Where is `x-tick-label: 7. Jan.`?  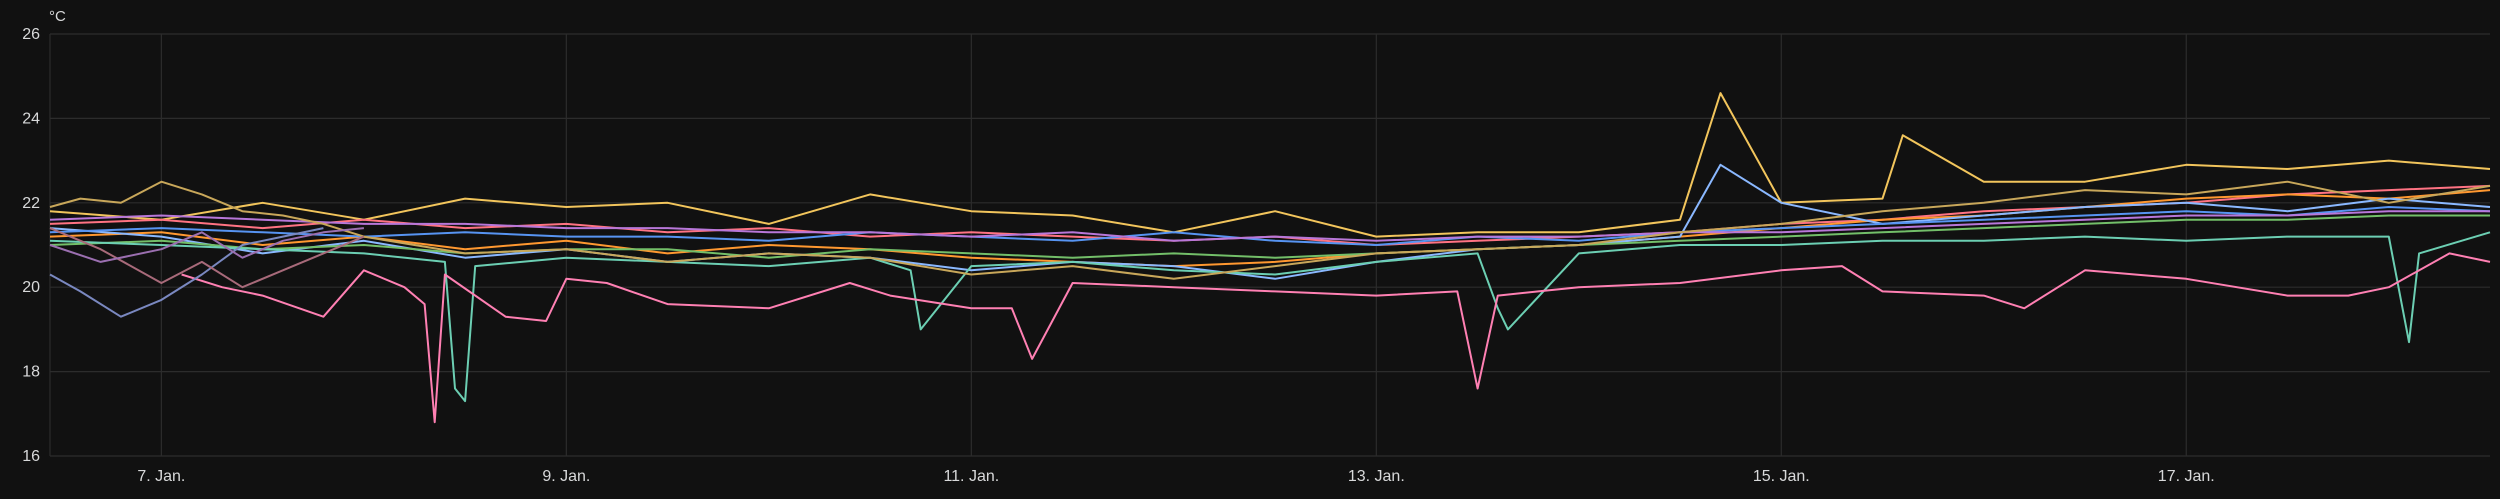
x-tick-label: 7. Jan. is located at coordinates (161, 476).